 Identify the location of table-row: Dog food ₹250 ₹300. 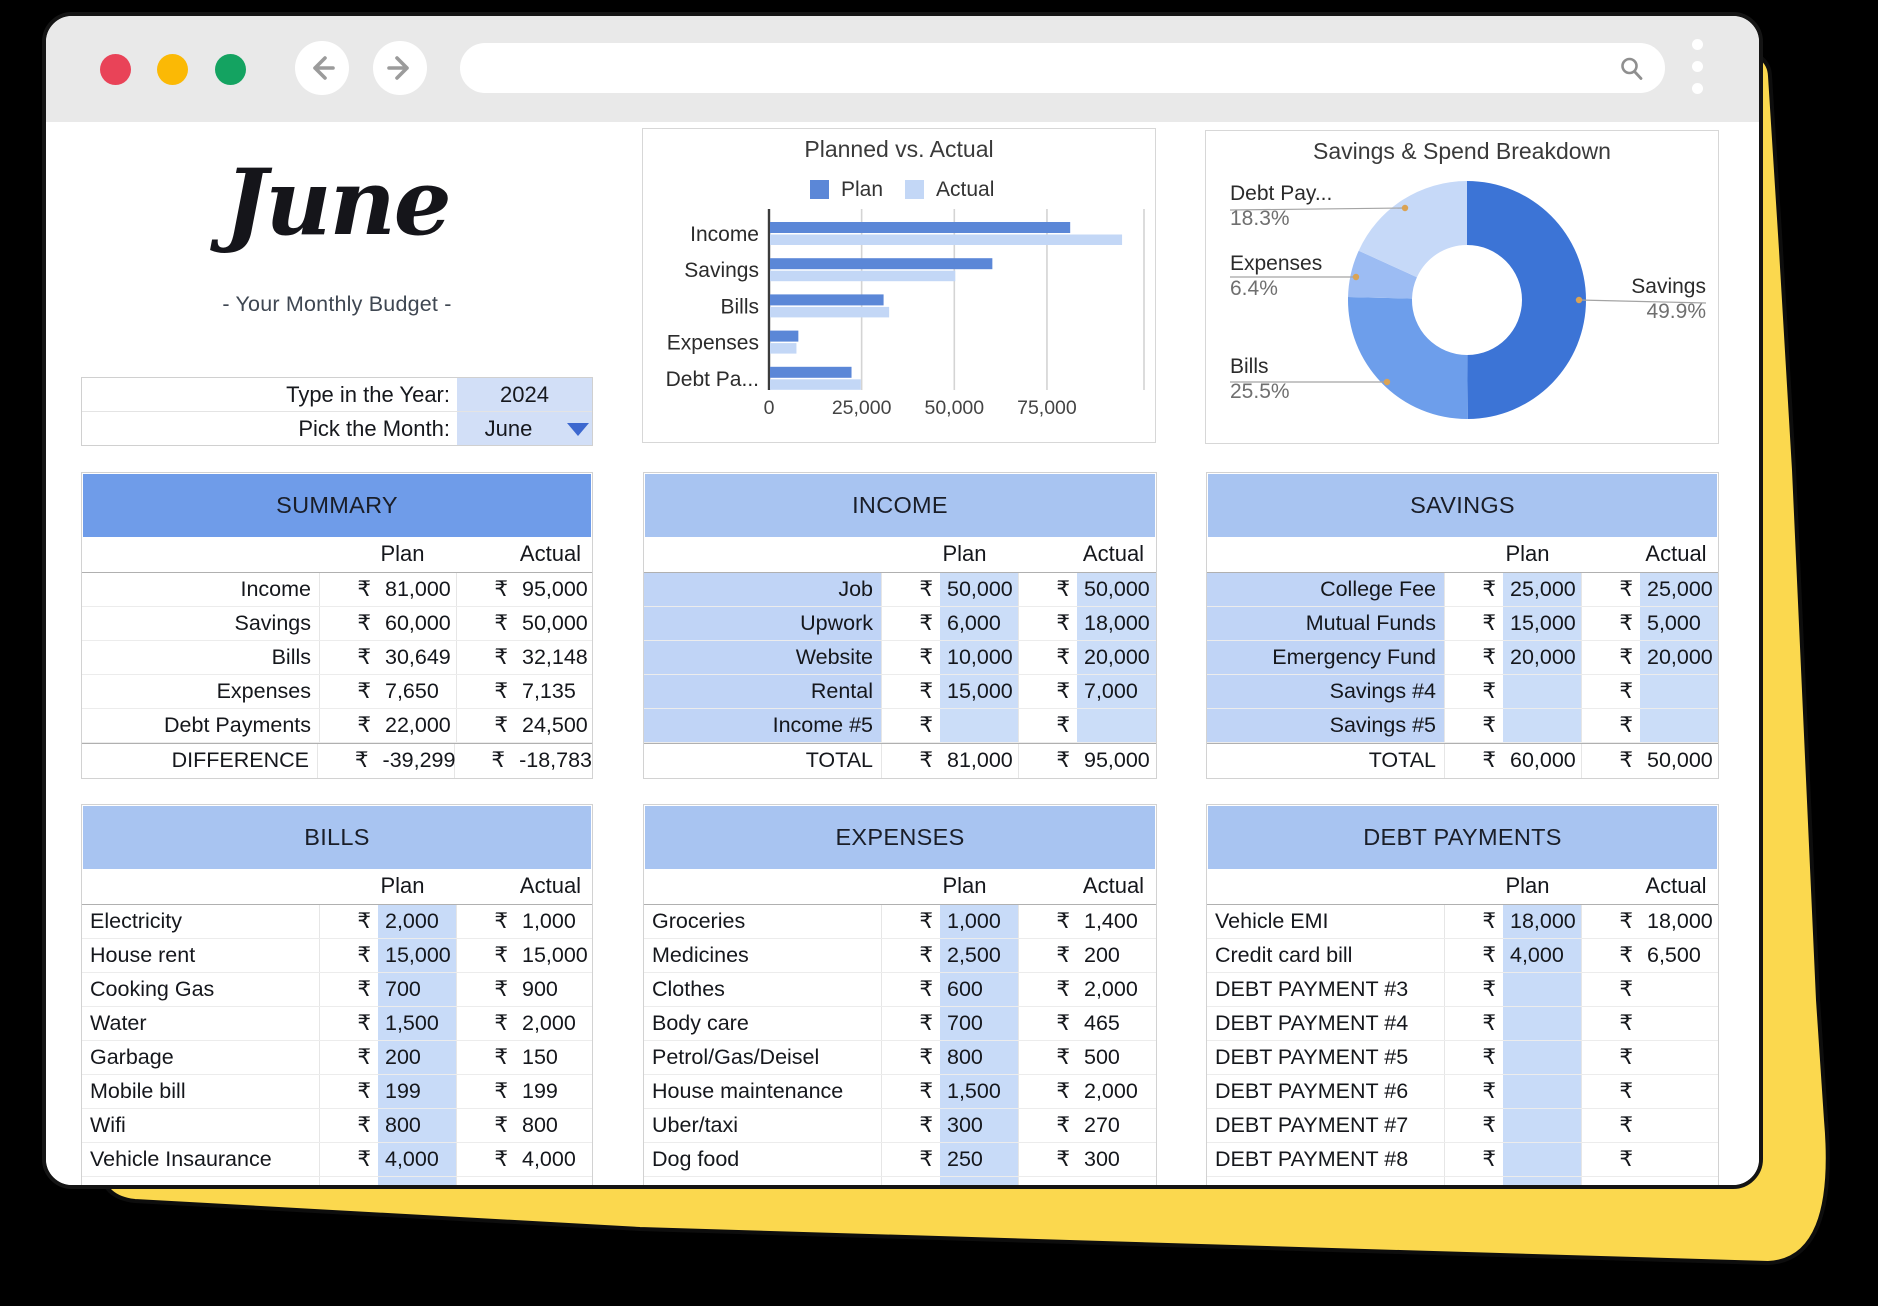
(900, 1160).